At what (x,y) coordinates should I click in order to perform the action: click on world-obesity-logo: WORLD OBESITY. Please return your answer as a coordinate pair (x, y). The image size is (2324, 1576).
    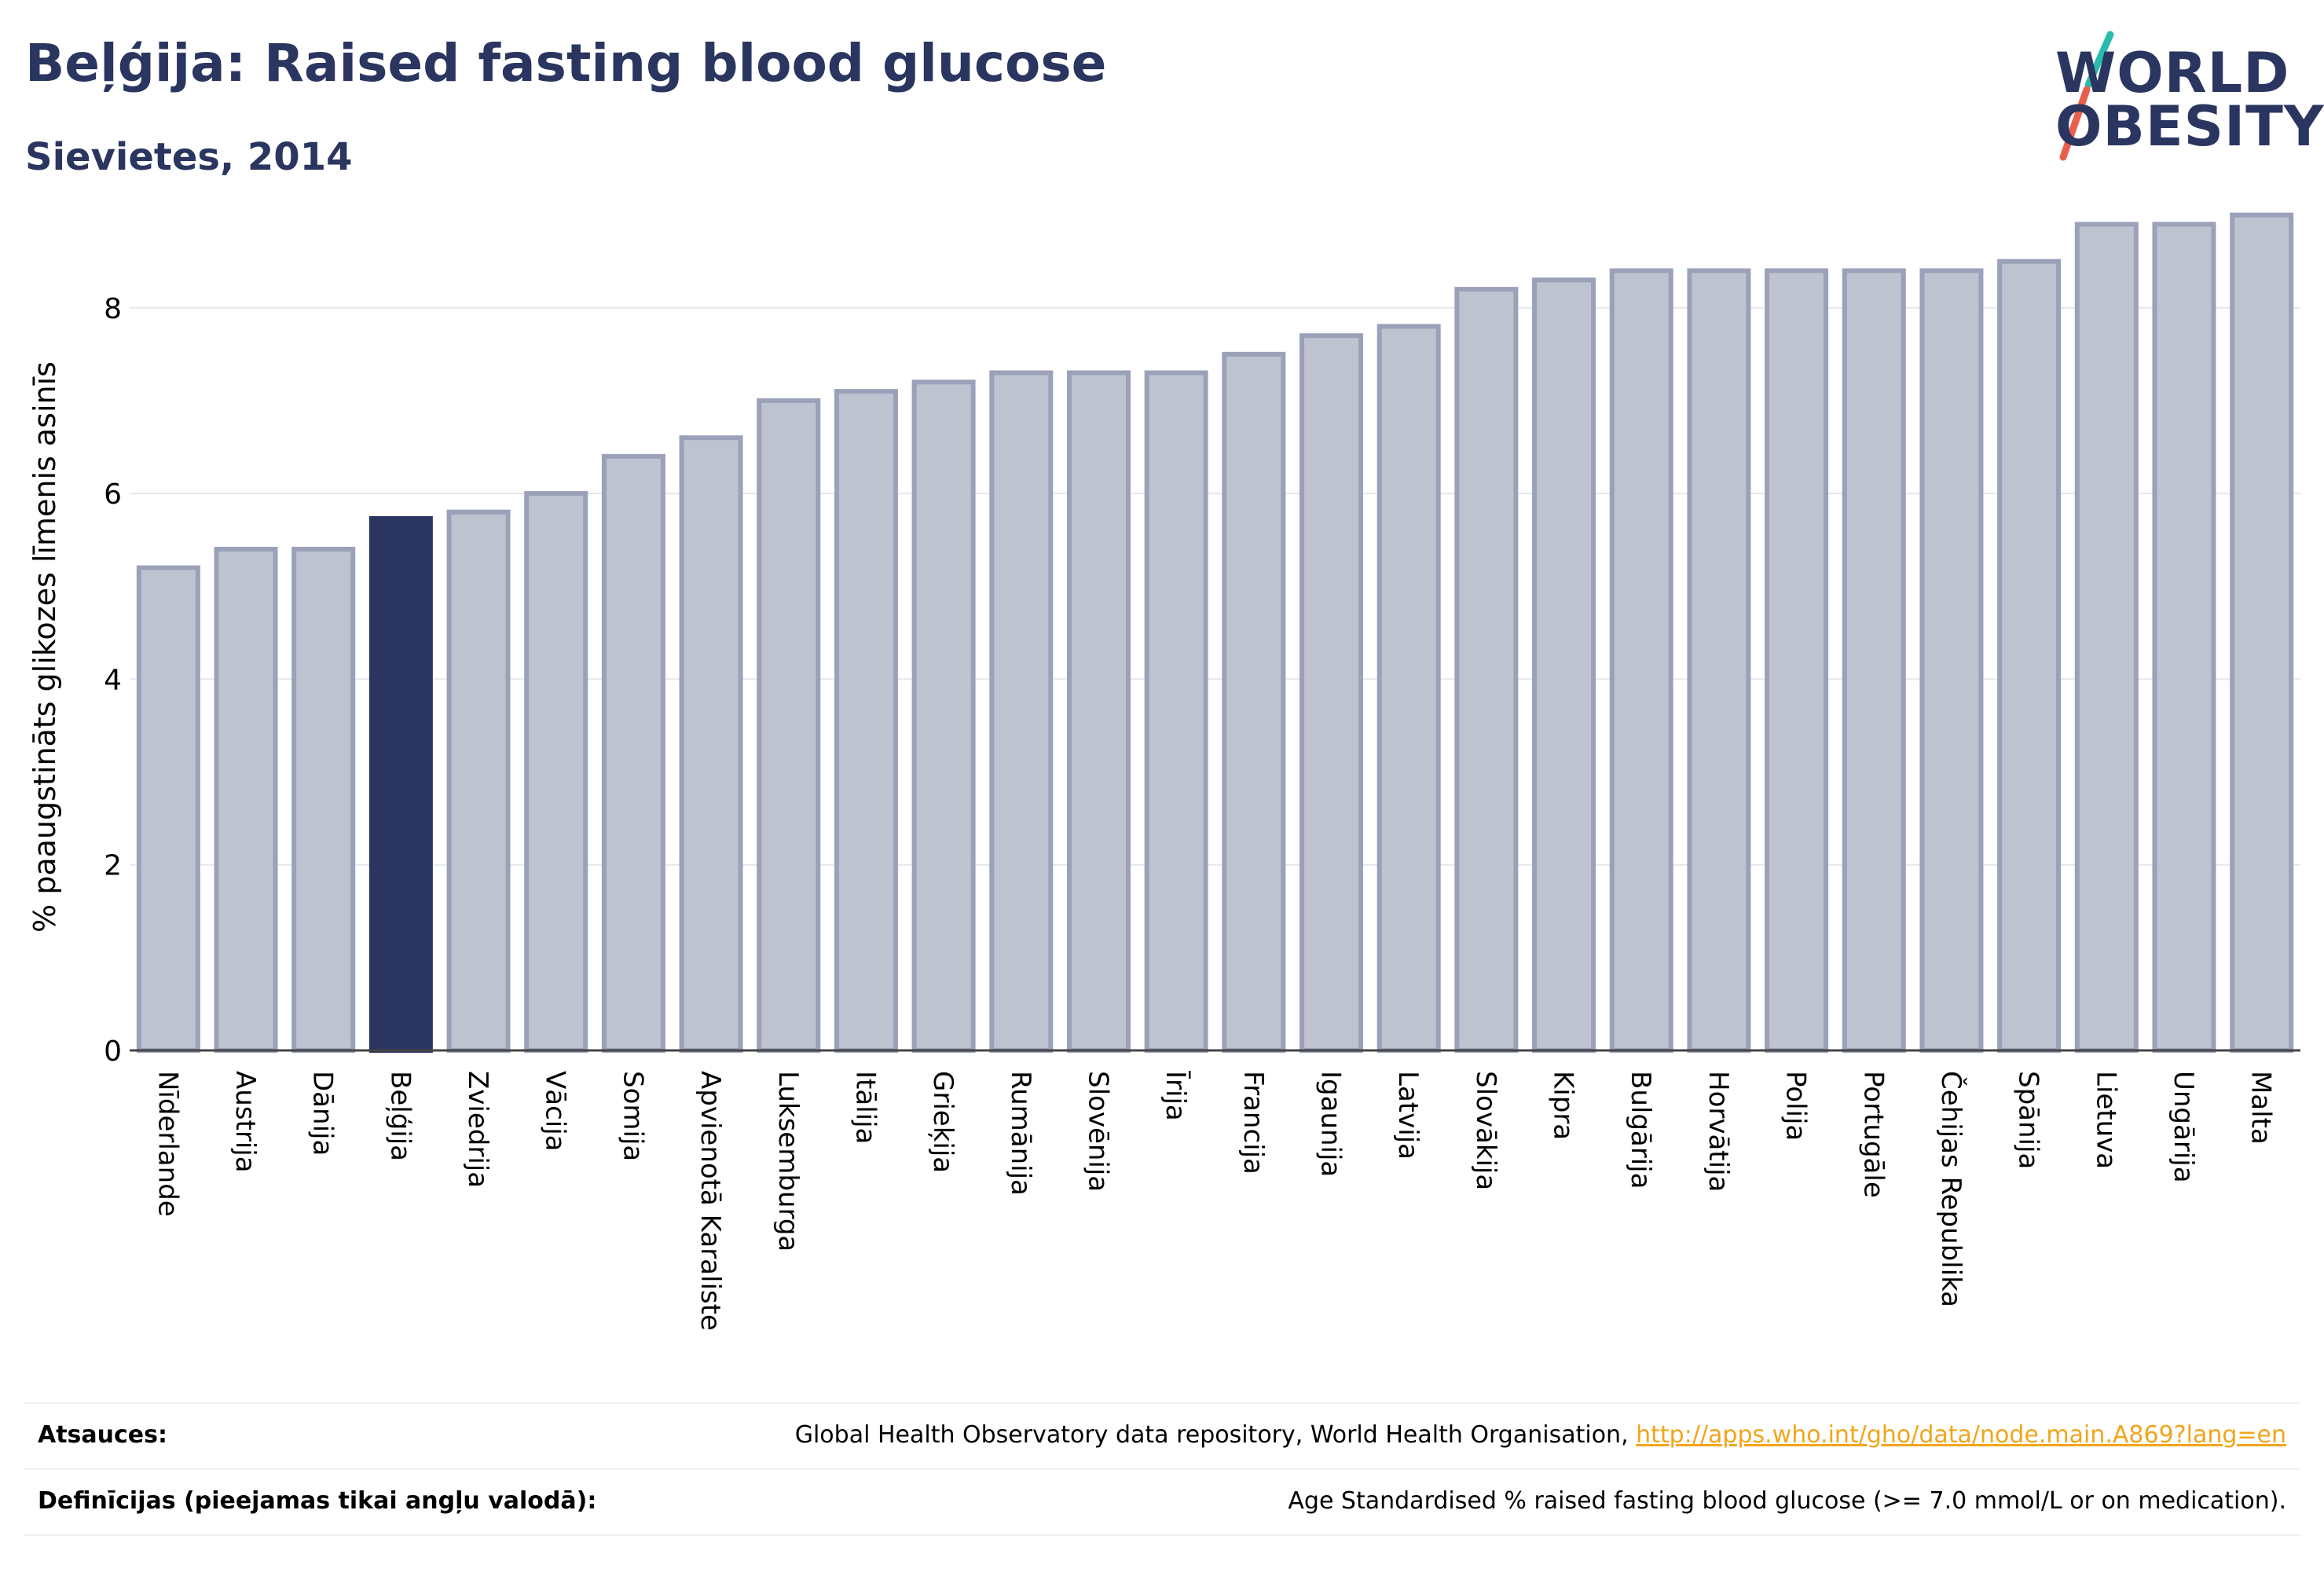
    Looking at the image, I should click on (2183, 94).